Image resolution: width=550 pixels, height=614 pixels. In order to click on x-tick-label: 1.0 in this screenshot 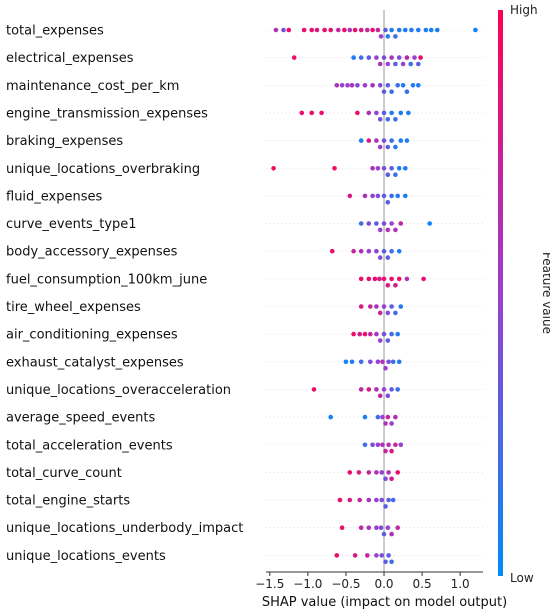, I will do `click(460, 584)`.